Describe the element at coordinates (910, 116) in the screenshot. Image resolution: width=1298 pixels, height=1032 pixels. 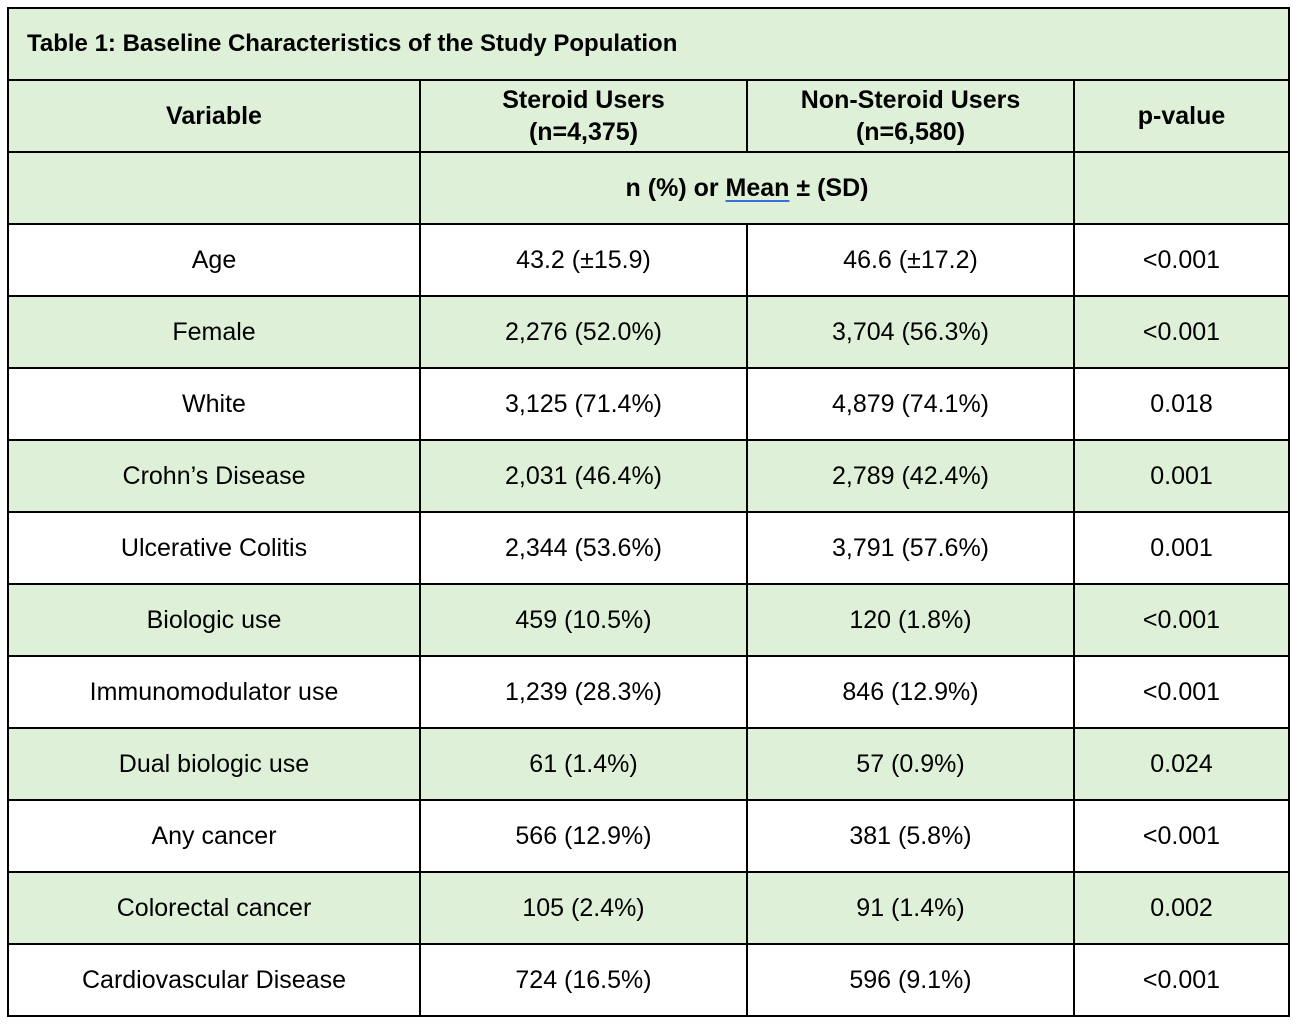
I see `header-nonsteroid-users: Non-Steroid Users (n=6,580)` at that location.